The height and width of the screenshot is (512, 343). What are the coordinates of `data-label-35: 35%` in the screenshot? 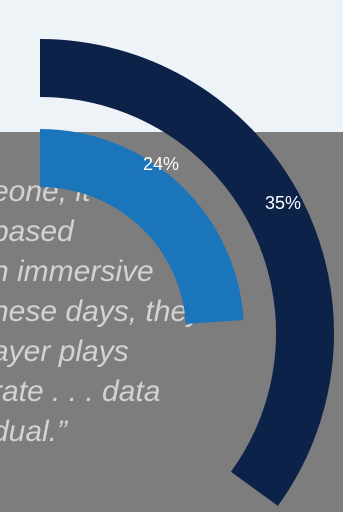 It's located at (283, 203).